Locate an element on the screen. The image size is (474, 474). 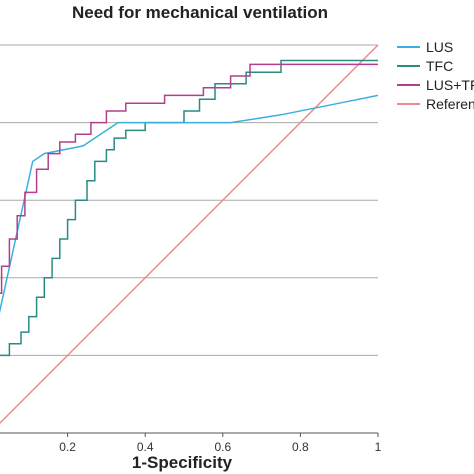
legend-label-0: LUS is located at coordinates (439, 47).